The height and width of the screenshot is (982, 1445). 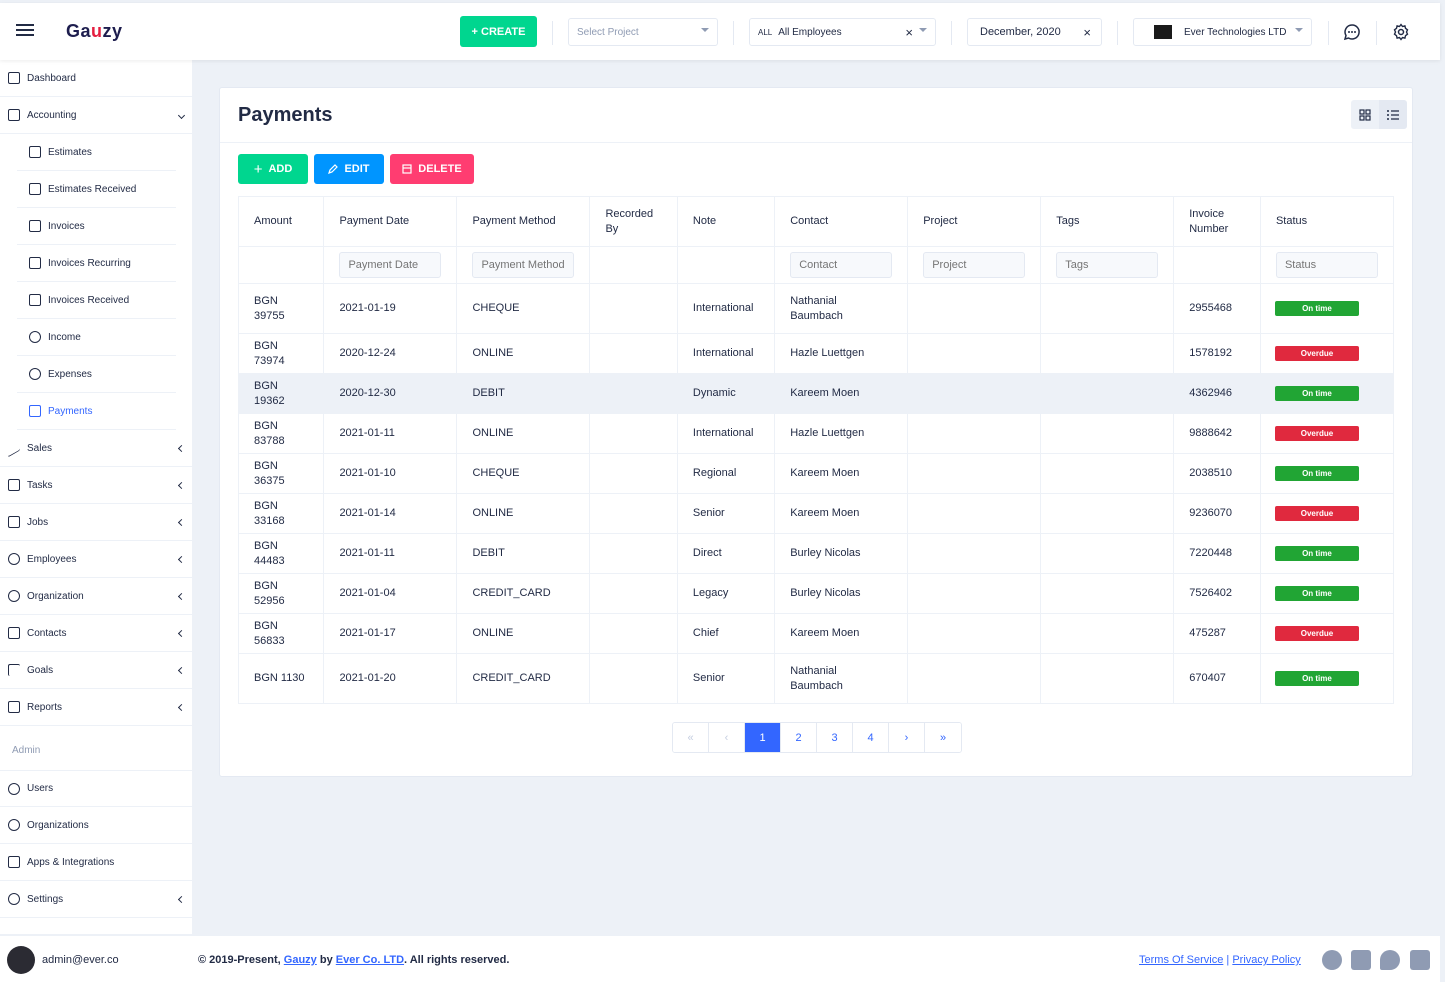 I want to click on gear-icon, so click(x=1401, y=32).